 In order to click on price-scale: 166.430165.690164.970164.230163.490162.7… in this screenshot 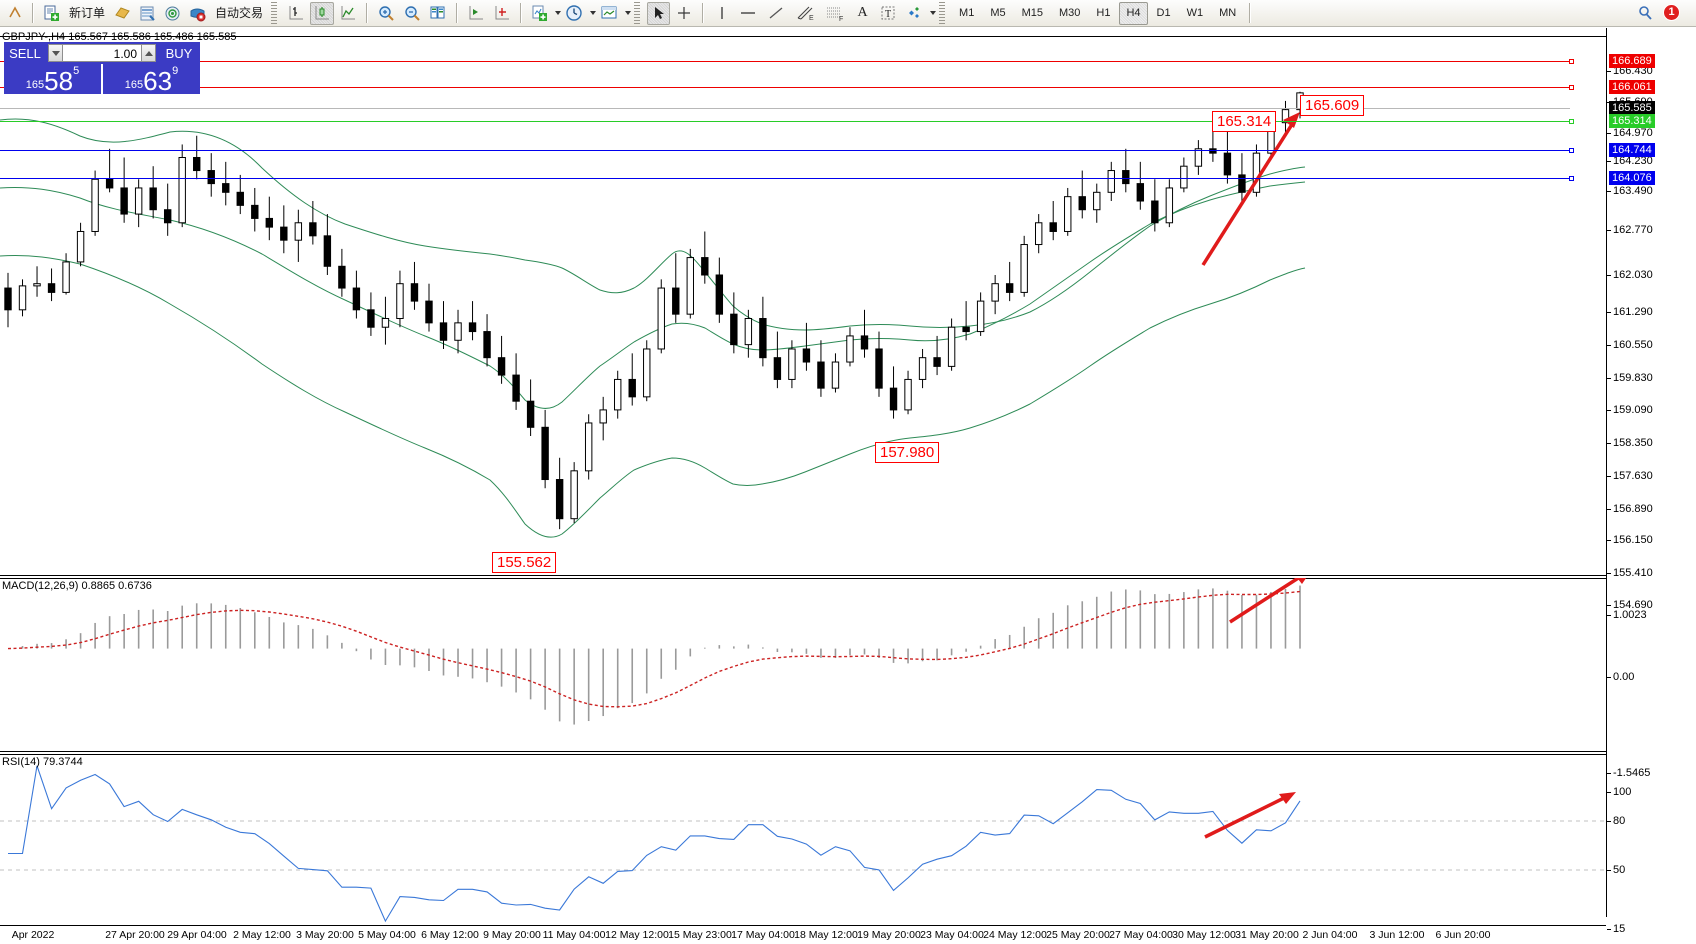, I will do `click(1651, 481)`.